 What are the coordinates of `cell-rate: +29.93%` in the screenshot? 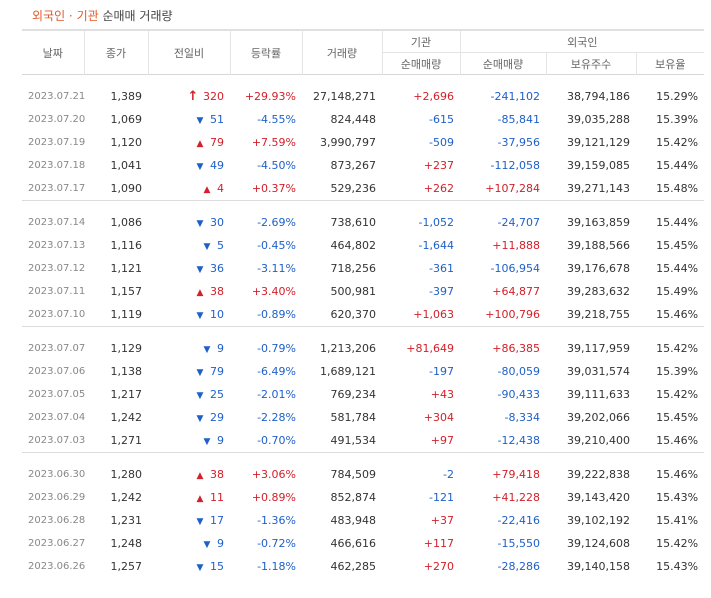 It's located at (270, 96).